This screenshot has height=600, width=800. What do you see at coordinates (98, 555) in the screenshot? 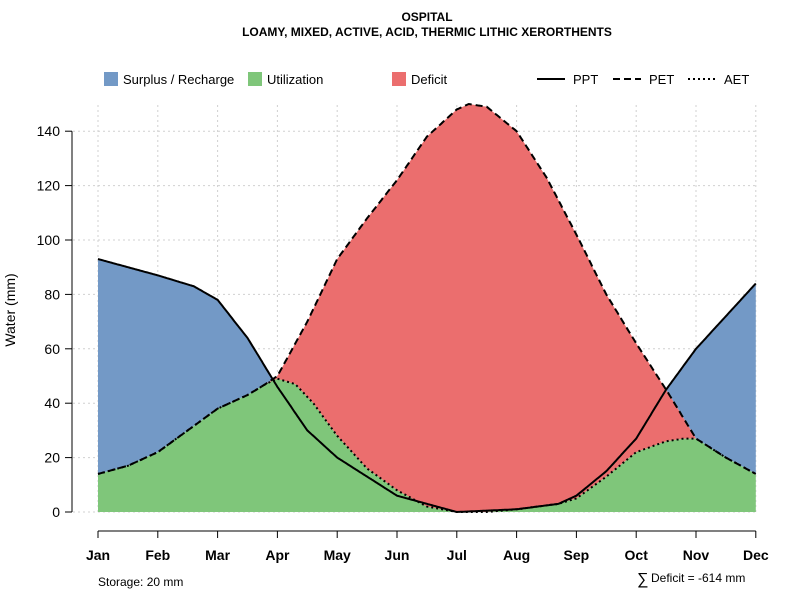
I see `x-tick-label-jan: Jan` at bounding box center [98, 555].